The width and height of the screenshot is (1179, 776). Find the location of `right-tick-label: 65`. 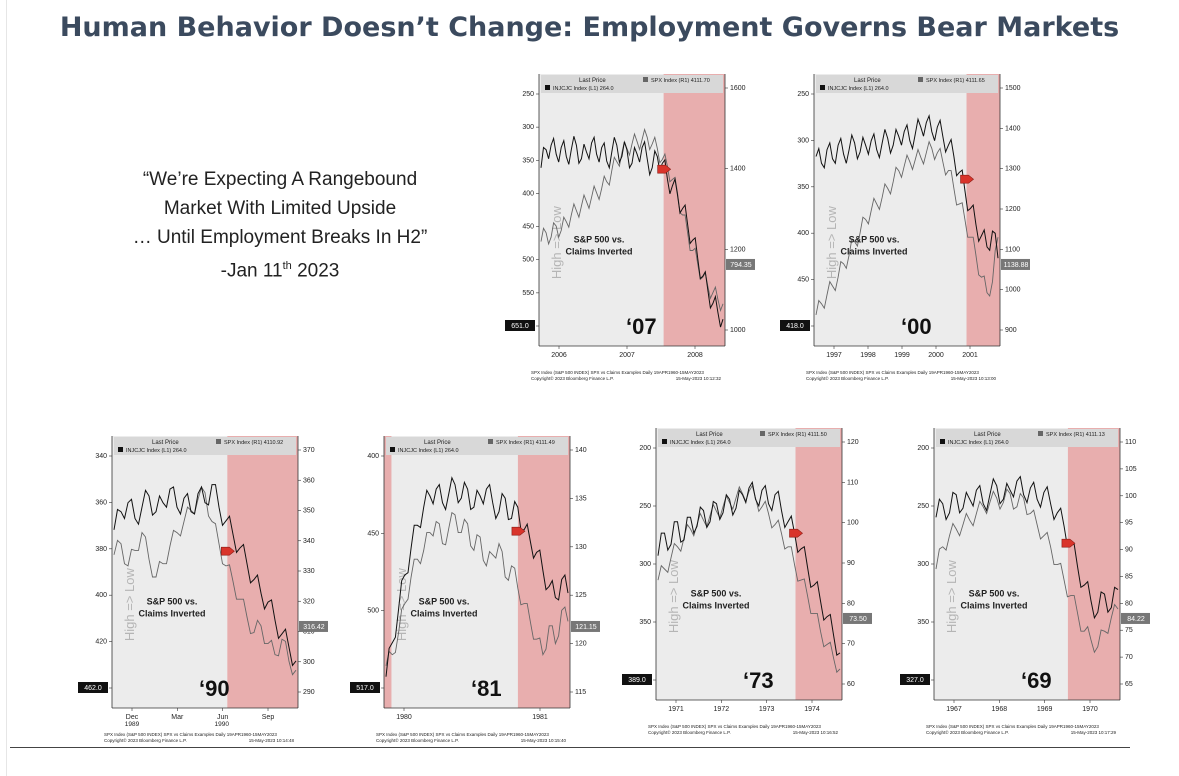

right-tick-label: 65 is located at coordinates (1129, 684).